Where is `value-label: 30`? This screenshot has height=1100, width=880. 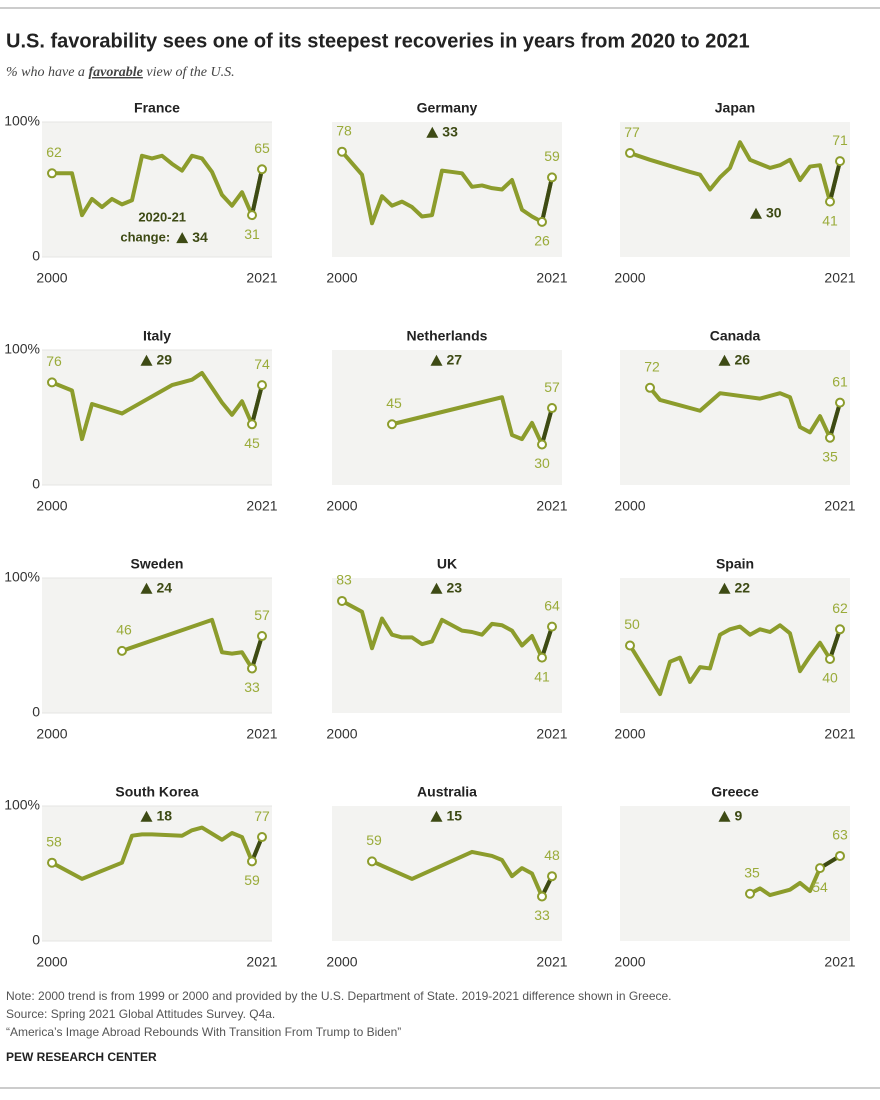 value-label: 30 is located at coordinates (542, 463).